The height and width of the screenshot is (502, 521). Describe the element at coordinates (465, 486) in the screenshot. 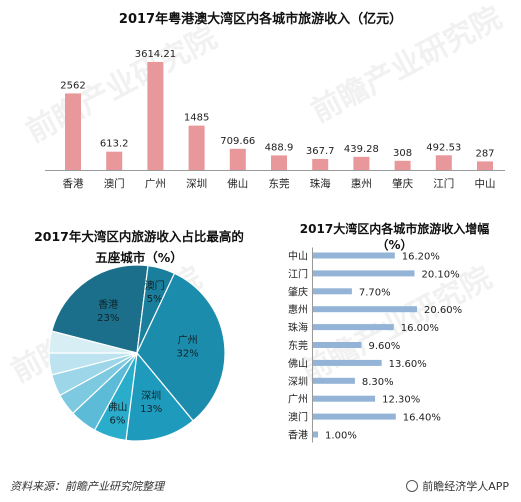

I see `brand-name: 前瞻经济学人APP` at that location.